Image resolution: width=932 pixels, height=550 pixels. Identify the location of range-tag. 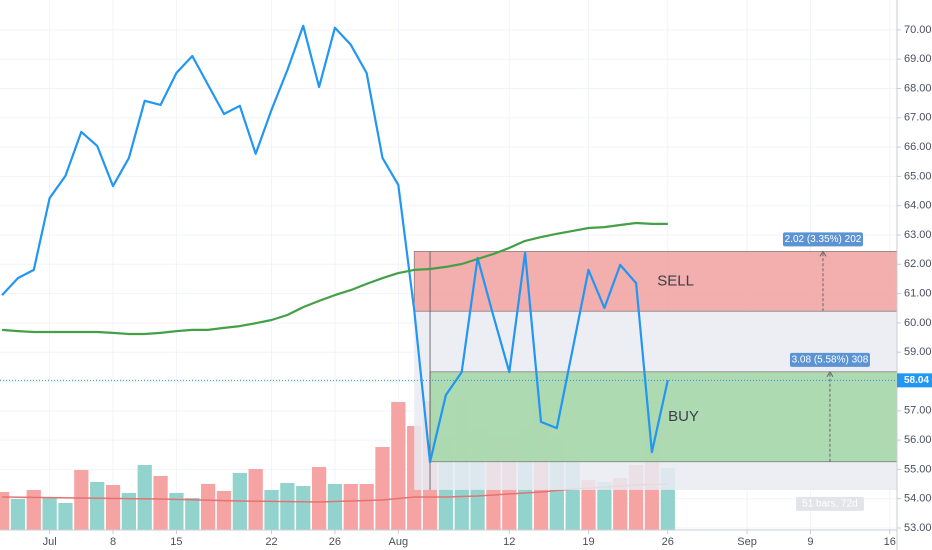
(829, 503).